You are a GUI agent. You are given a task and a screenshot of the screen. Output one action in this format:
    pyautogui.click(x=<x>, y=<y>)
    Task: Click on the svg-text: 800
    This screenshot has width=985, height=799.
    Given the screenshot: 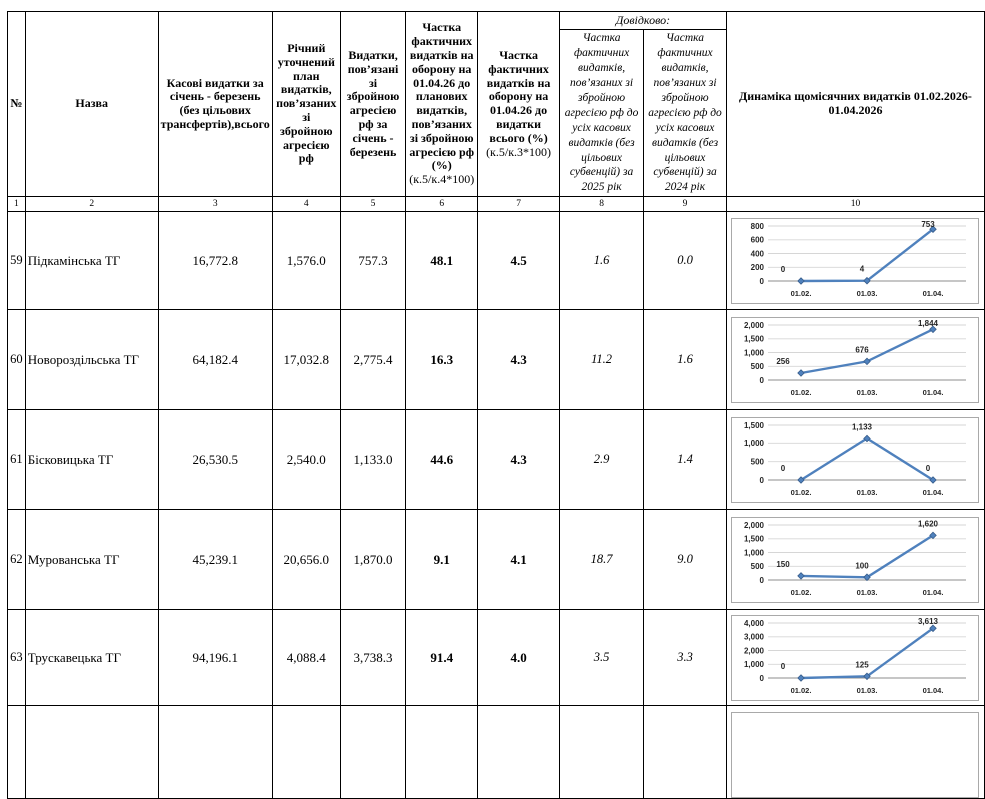 What is the action you would take?
    pyautogui.click(x=758, y=226)
    